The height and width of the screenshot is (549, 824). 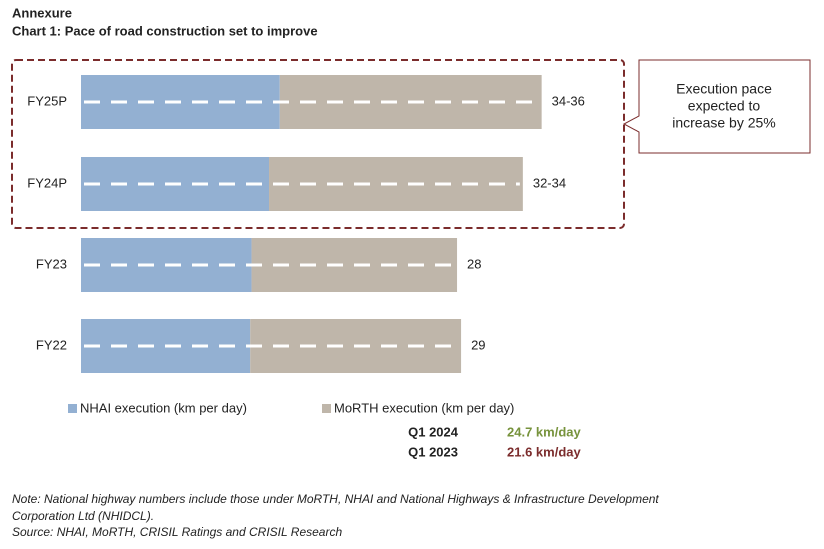 What do you see at coordinates (474, 263) in the screenshot?
I see `total-label: 28` at bounding box center [474, 263].